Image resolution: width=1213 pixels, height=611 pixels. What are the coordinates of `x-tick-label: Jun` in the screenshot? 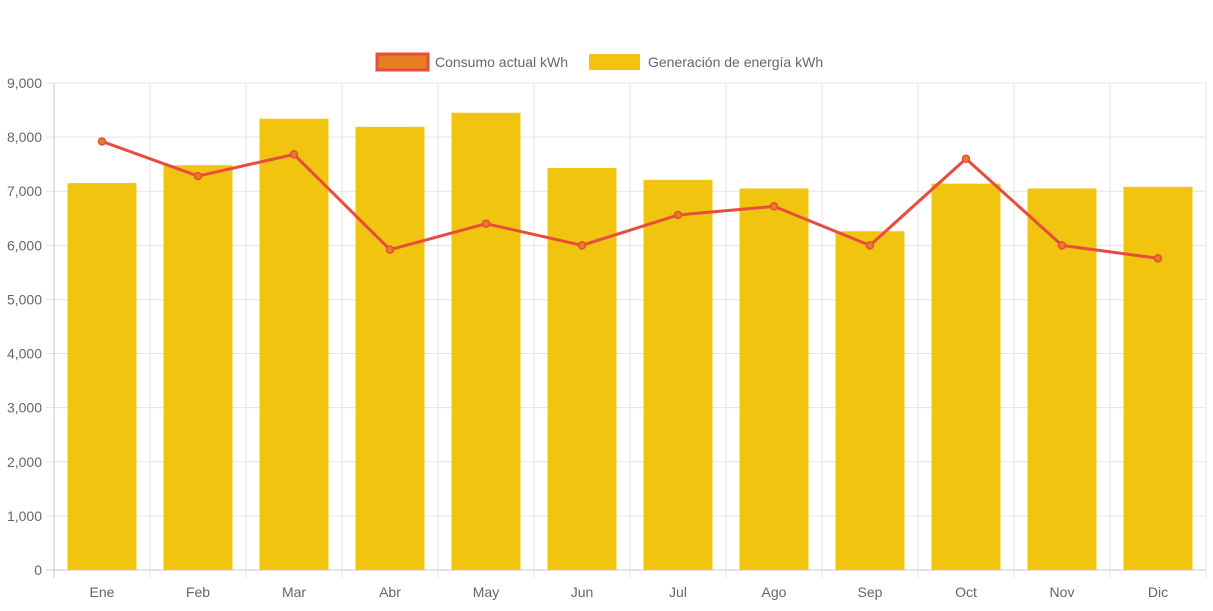 It's located at (582, 592).